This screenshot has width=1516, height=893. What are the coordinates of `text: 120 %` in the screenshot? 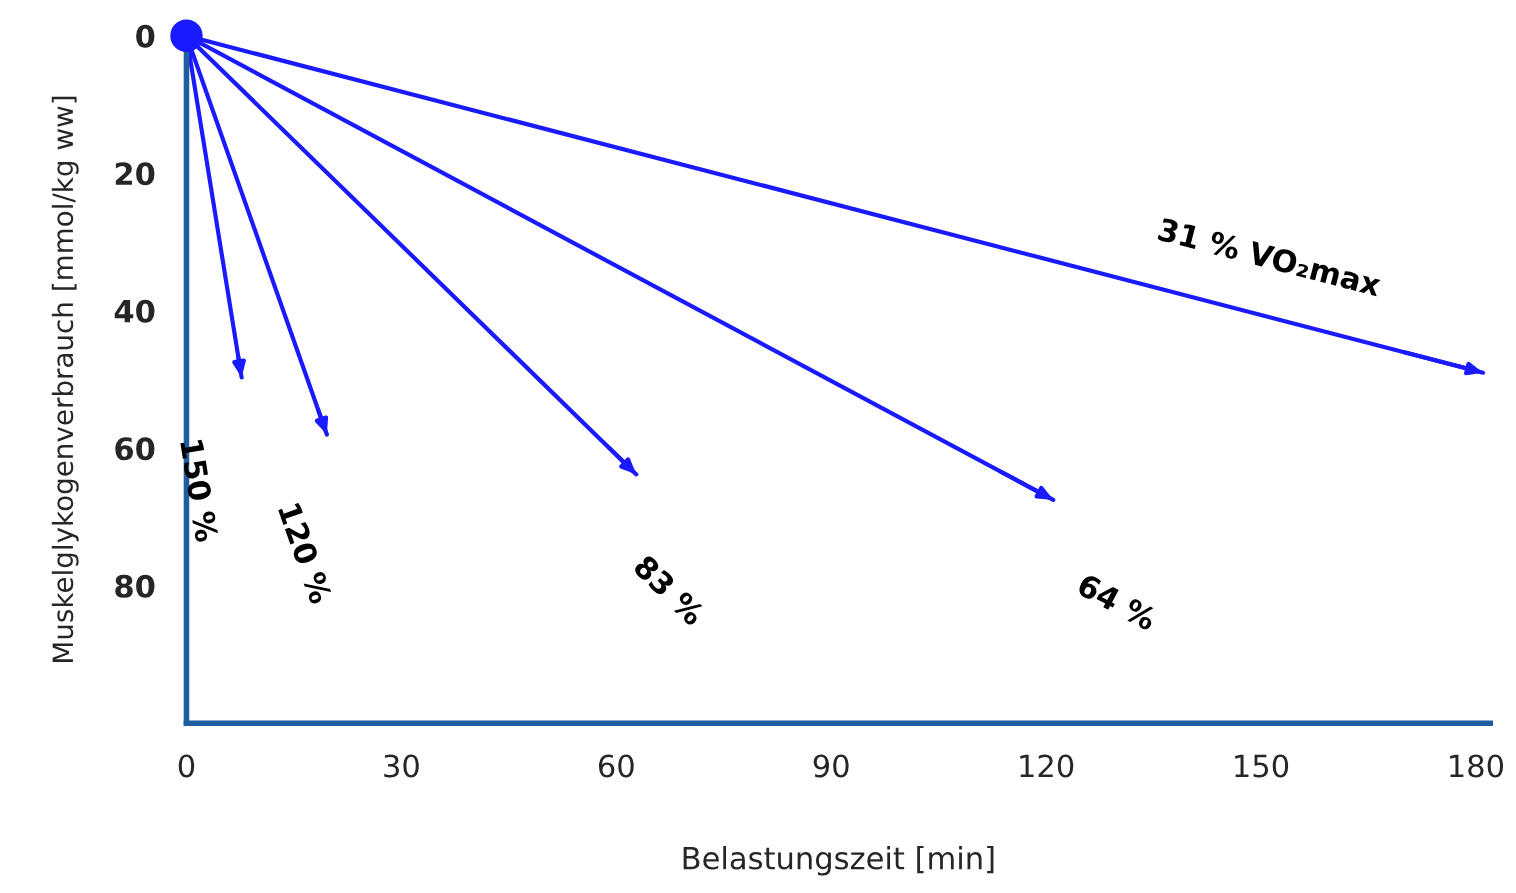 It's located at (305, 554).